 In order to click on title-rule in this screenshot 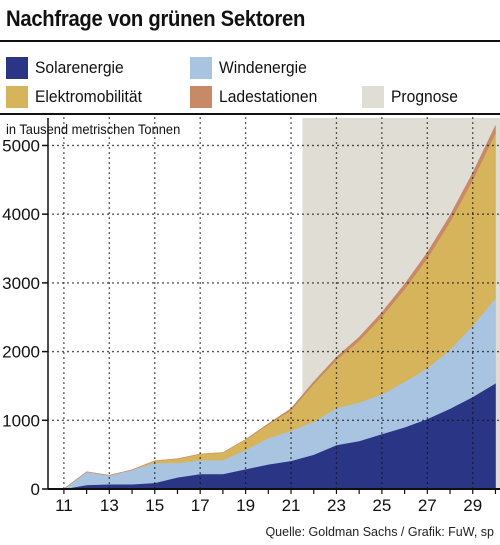, I will do `click(250, 41)`.